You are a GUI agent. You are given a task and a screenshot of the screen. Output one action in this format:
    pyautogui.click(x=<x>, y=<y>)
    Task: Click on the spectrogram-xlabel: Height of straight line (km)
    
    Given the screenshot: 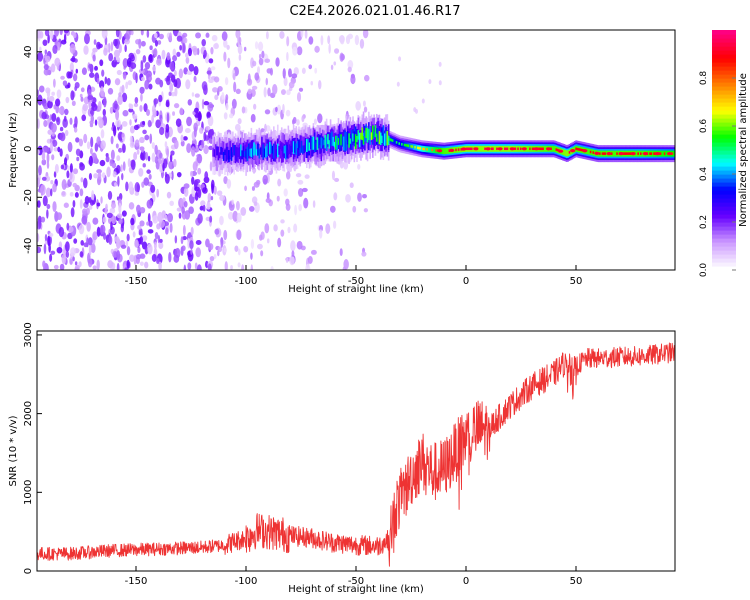 What is the action you would take?
    pyautogui.click(x=356, y=289)
    